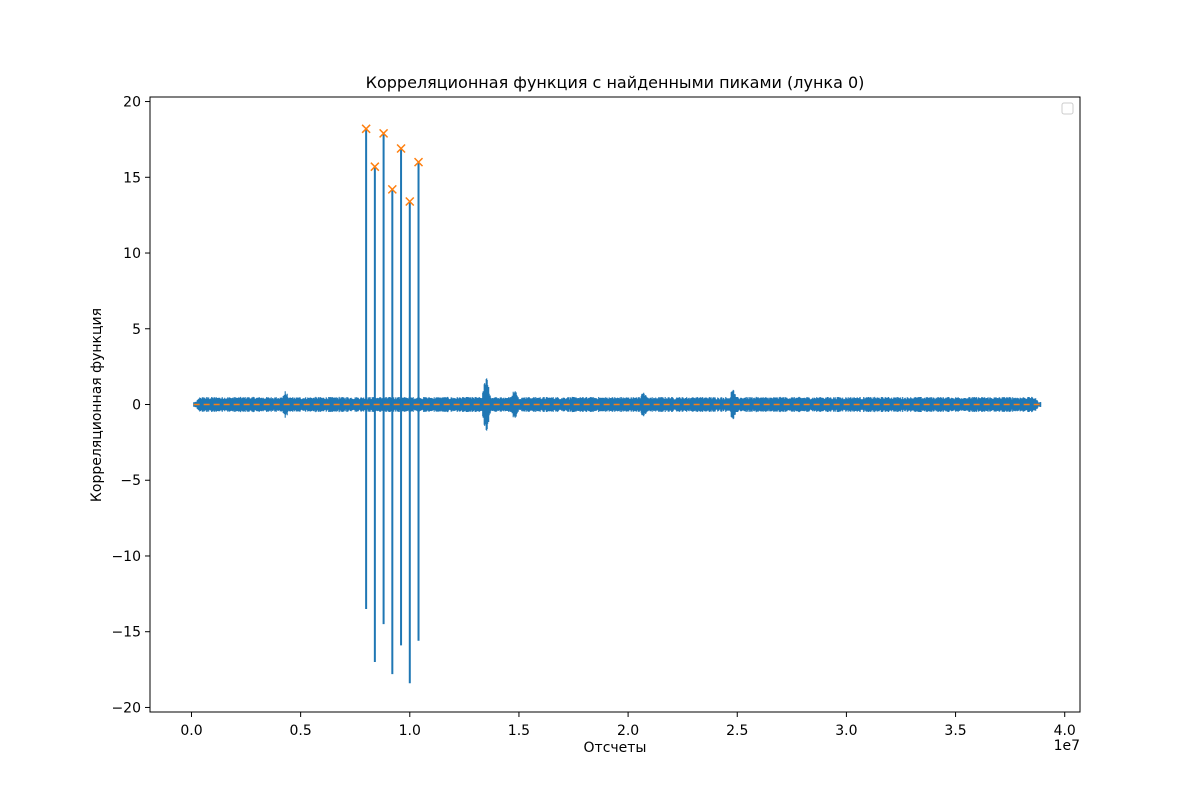 The width and height of the screenshot is (1200, 800). I want to click on x-tick-label: 0.0, so click(191, 731).